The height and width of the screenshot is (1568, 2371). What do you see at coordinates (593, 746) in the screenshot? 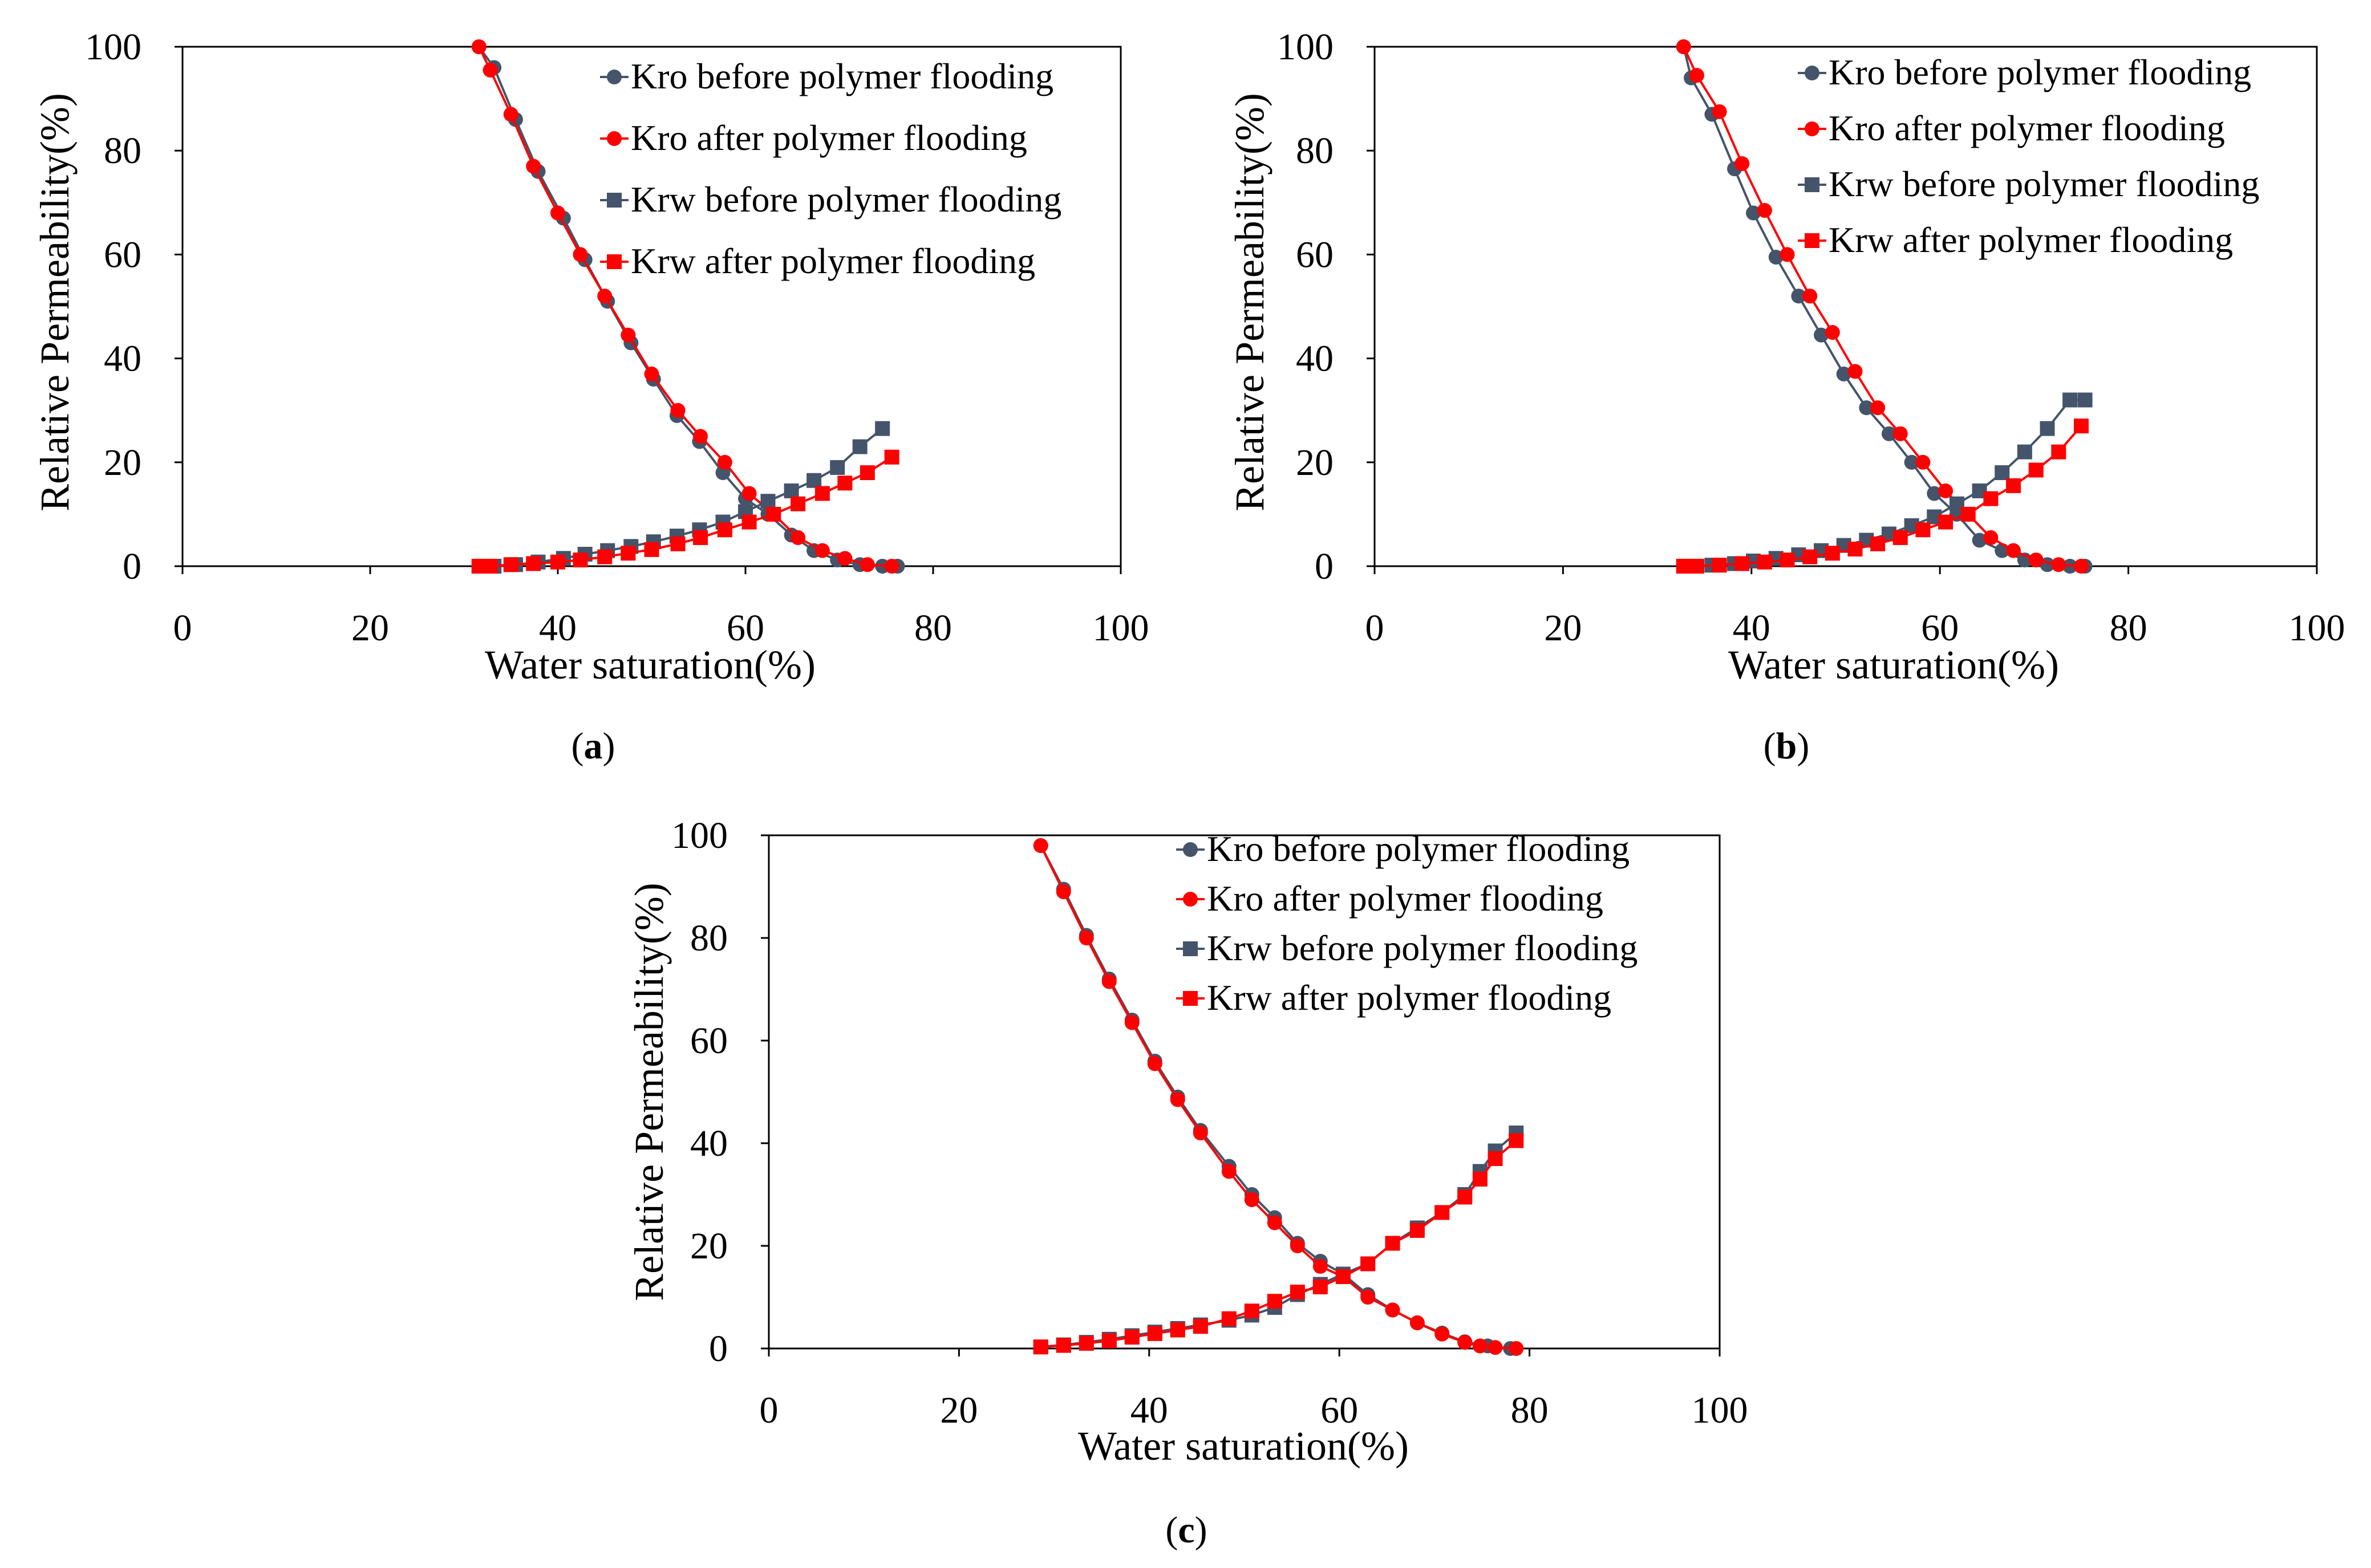
I see `panel-label: (a)` at bounding box center [593, 746].